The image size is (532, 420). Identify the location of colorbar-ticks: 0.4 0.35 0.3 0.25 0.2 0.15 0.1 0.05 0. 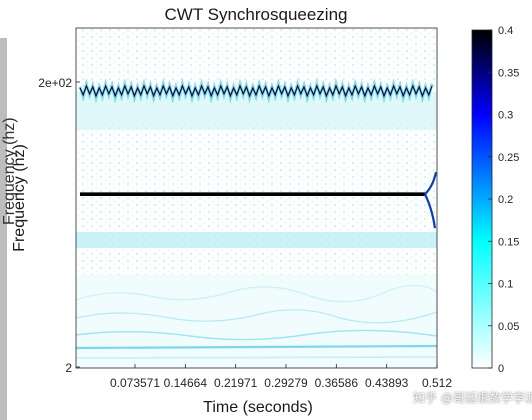
(503, 200).